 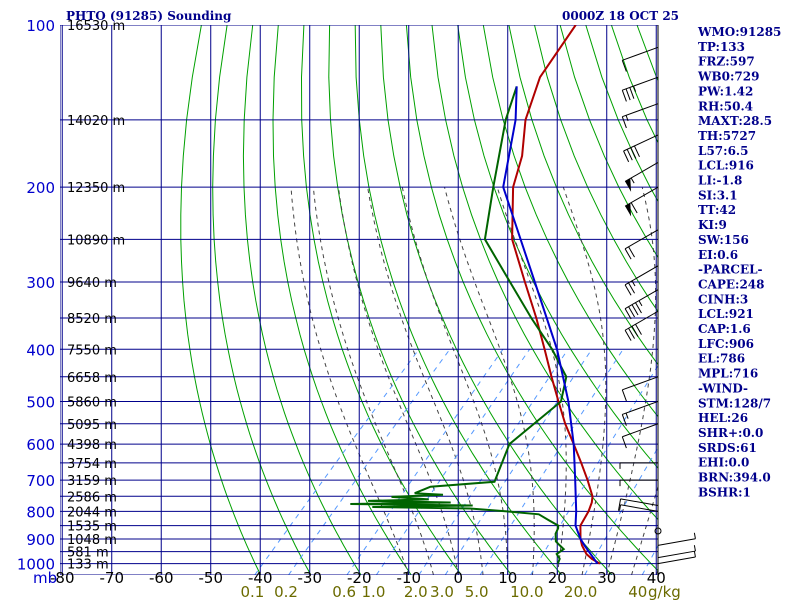 I want to click on pressure-tick-label: 700, so click(x=40, y=481).